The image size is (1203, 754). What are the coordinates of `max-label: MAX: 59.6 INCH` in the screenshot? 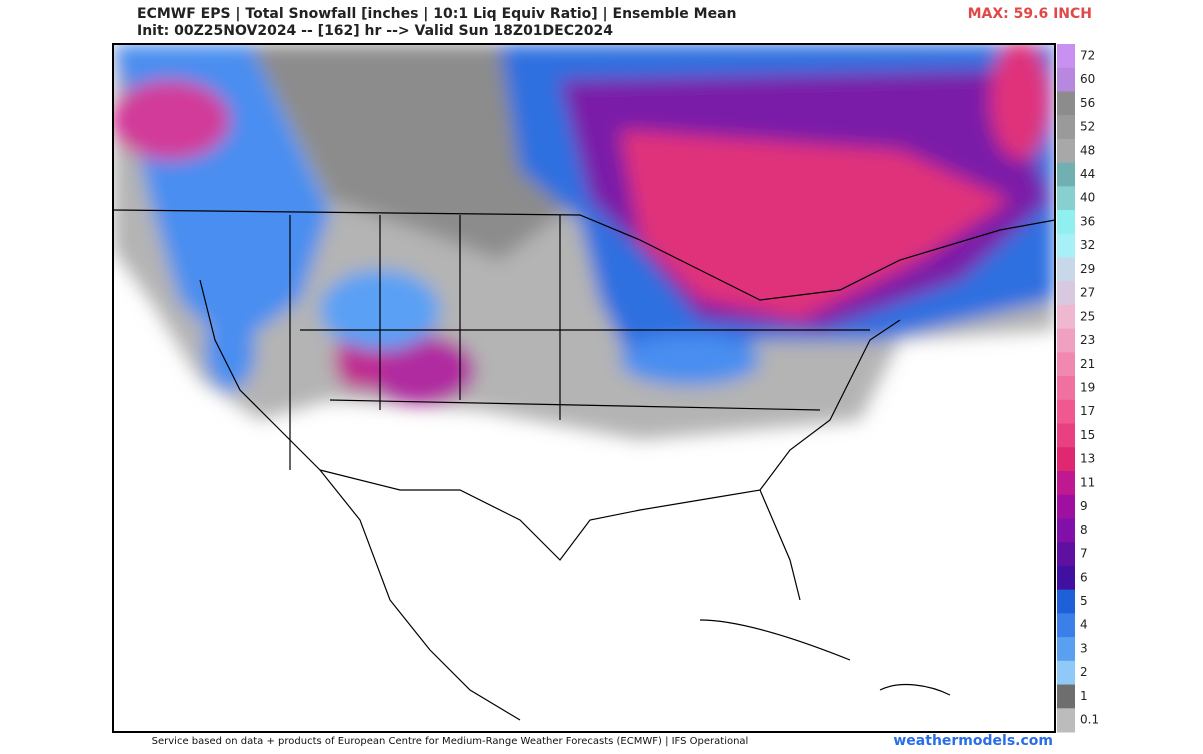 It's located at (1030, 14).